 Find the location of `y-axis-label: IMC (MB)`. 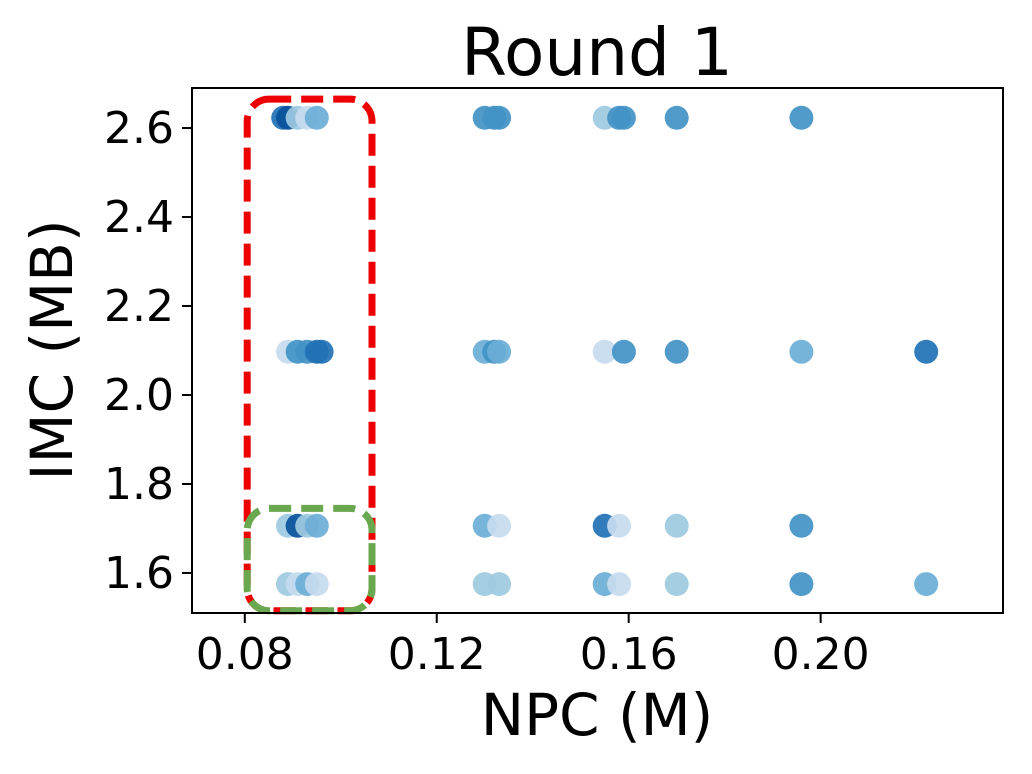

y-axis-label: IMC (MB) is located at coordinates (52, 349).